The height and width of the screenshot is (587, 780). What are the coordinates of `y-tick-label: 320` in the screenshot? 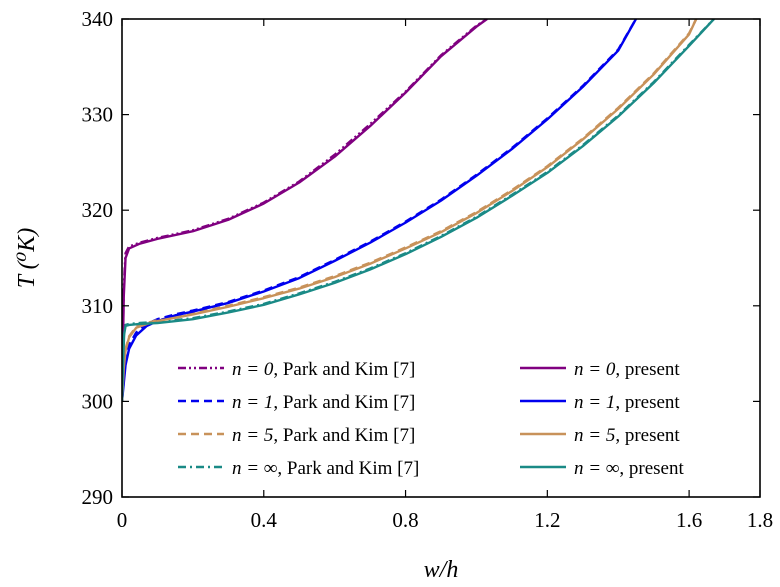 It's located at (98, 210).